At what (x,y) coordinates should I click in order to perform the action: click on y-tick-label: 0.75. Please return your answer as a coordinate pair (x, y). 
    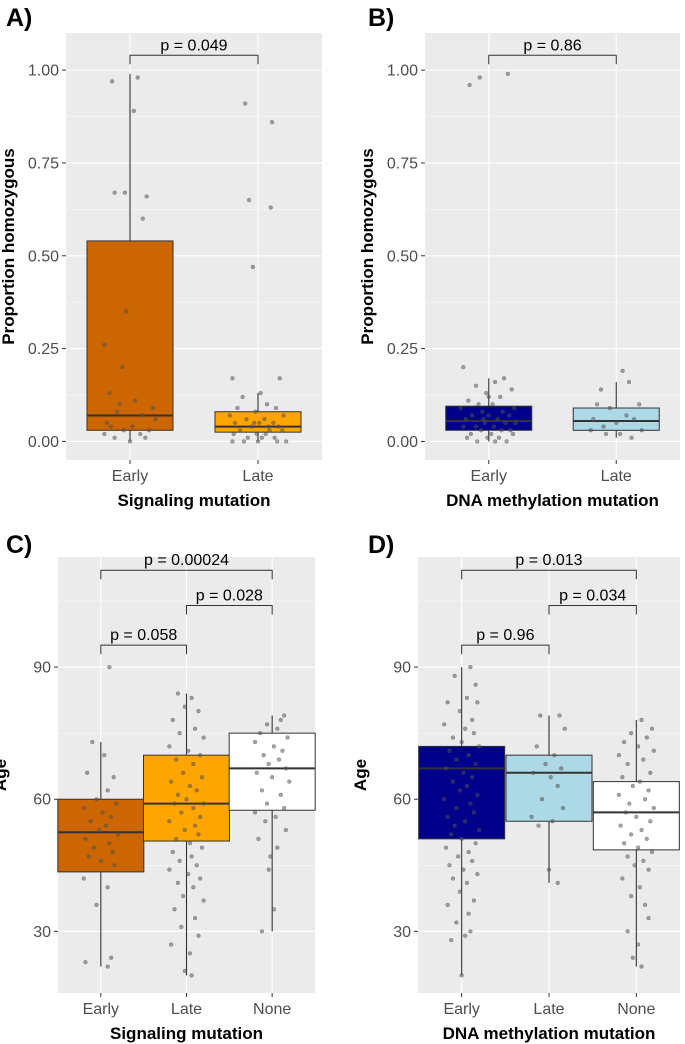
    Looking at the image, I should click on (43, 163).